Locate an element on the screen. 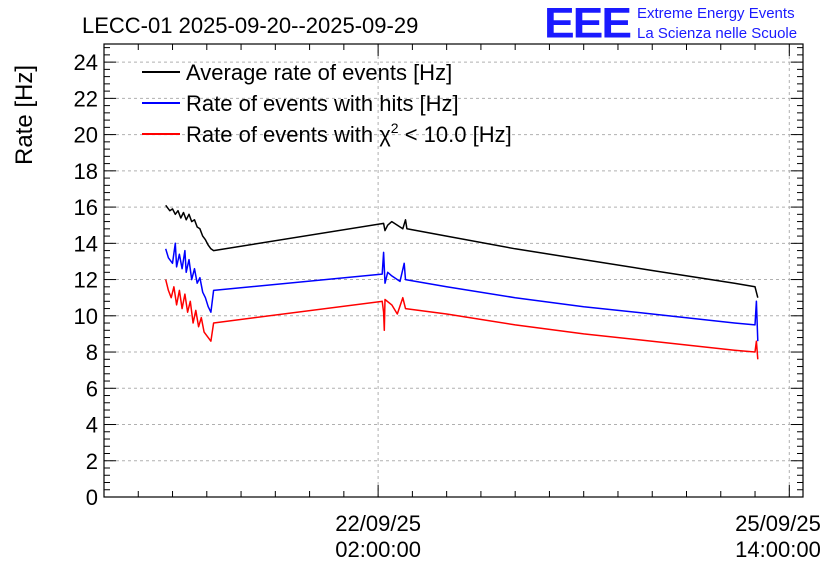 Image resolution: width=836 pixels, height=572 pixels. y-tick-label: 0 is located at coordinates (92, 497).